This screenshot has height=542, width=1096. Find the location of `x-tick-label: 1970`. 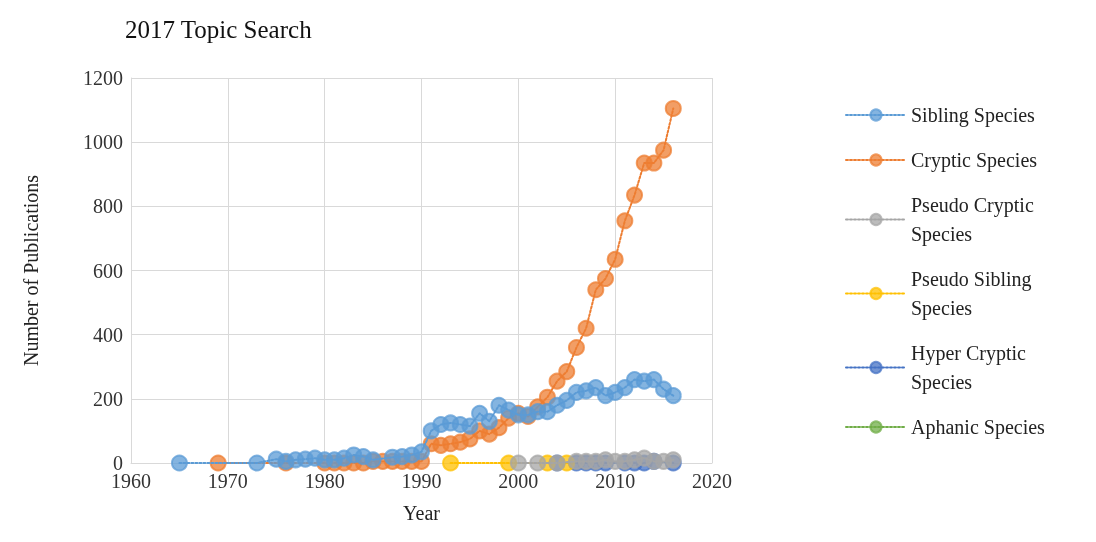

x-tick-label: 1970 is located at coordinates (227, 481).